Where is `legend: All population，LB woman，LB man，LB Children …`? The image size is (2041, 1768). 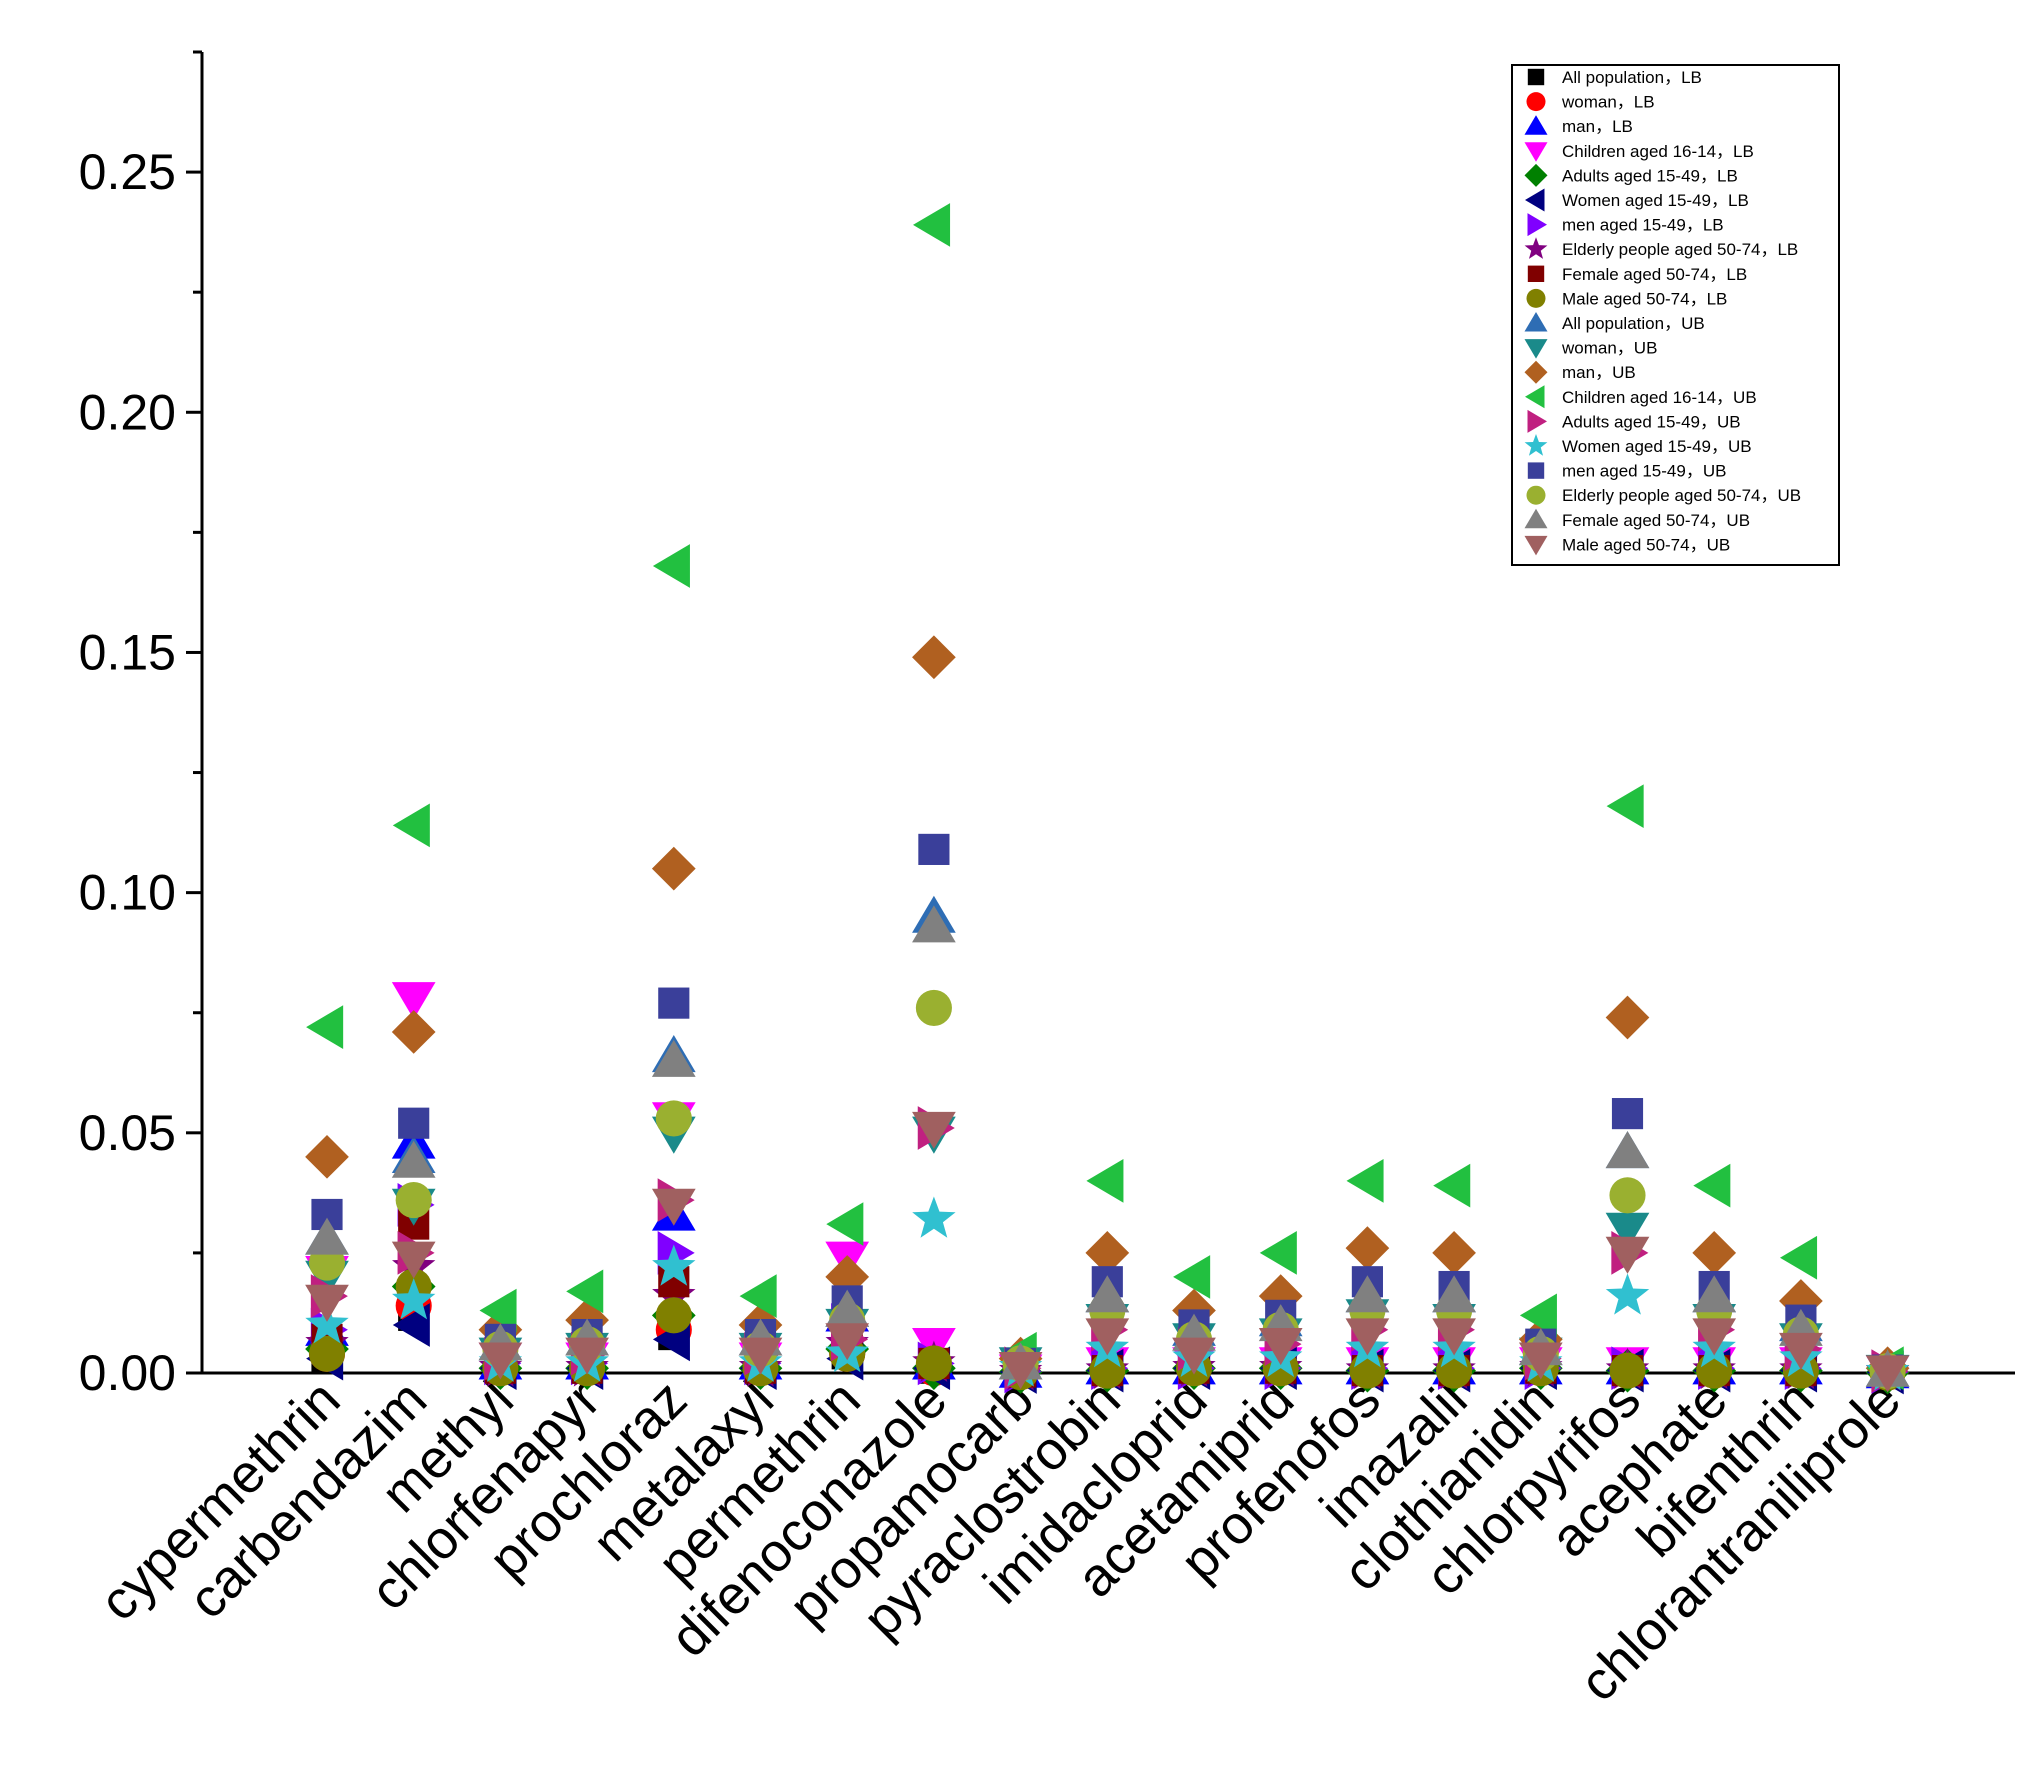 legend: All population，LB woman，LB man，LB Children … is located at coordinates (1675, 315).